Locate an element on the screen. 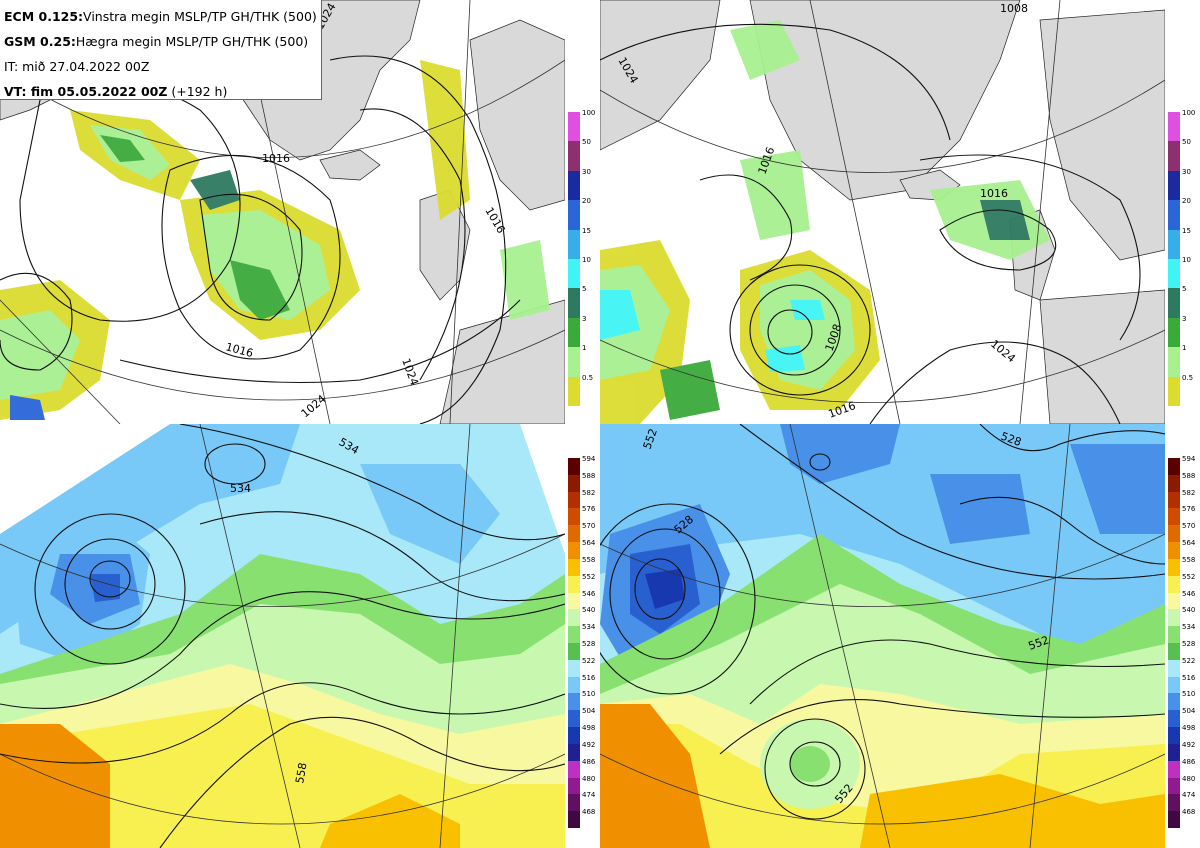  colorbar-tick-label: 546 is located at coordinates (1189, 593).